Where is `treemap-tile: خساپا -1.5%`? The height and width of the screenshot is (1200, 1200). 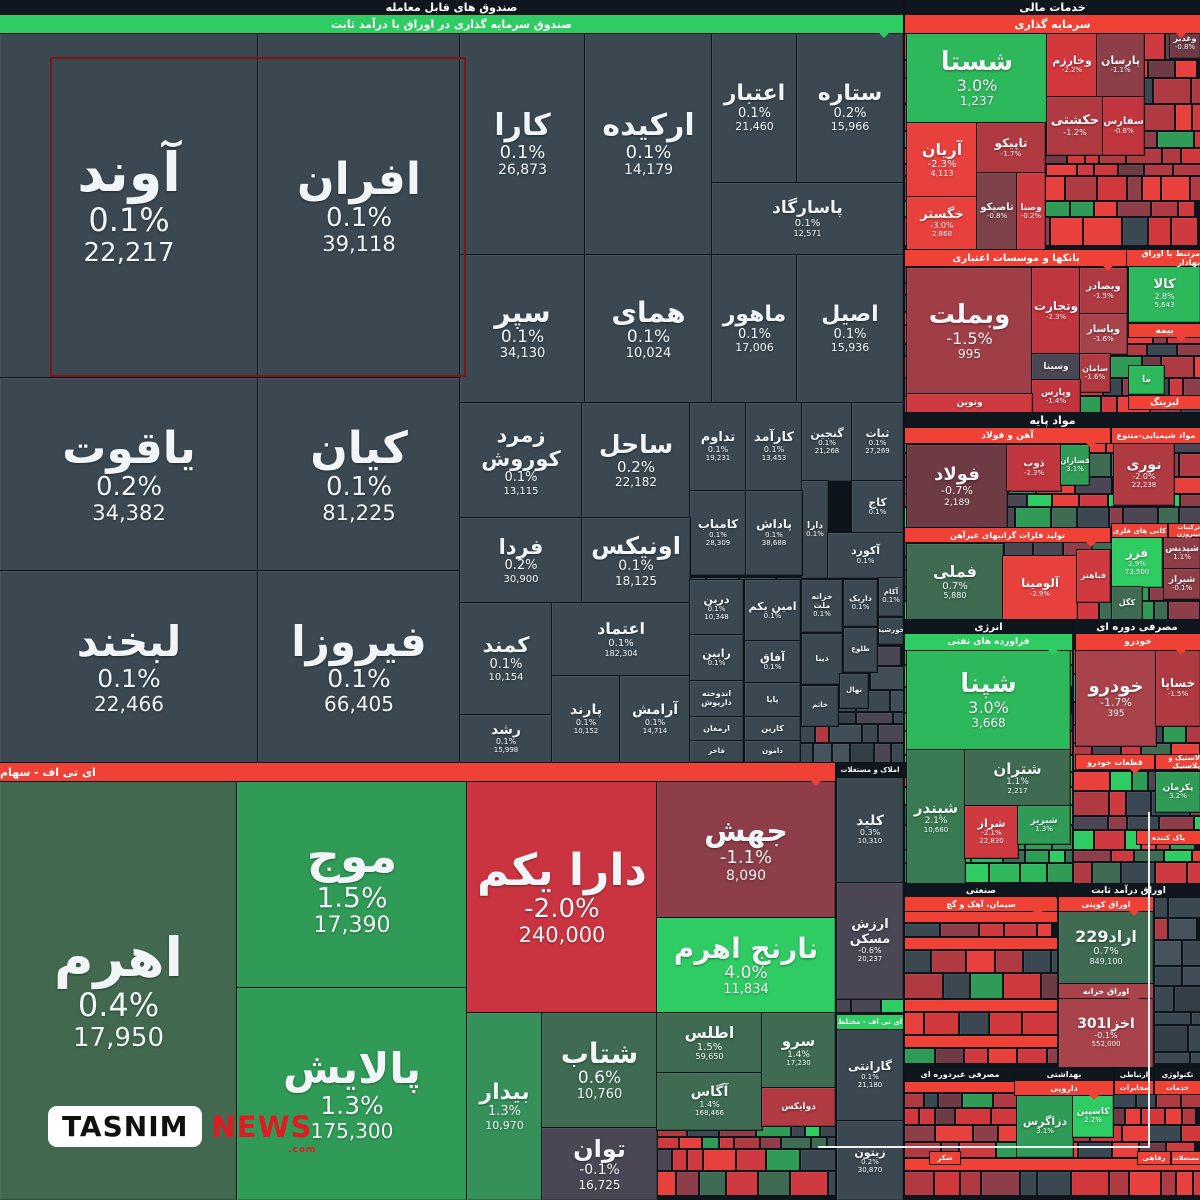 treemap-tile: خساپا -1.5% is located at coordinates (1178, 688).